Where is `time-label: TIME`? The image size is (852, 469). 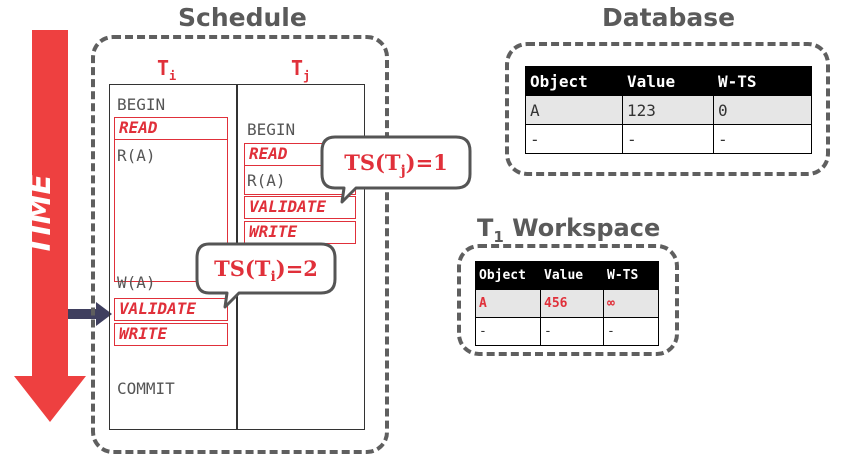
time-label: TIME is located at coordinates (40, 215).